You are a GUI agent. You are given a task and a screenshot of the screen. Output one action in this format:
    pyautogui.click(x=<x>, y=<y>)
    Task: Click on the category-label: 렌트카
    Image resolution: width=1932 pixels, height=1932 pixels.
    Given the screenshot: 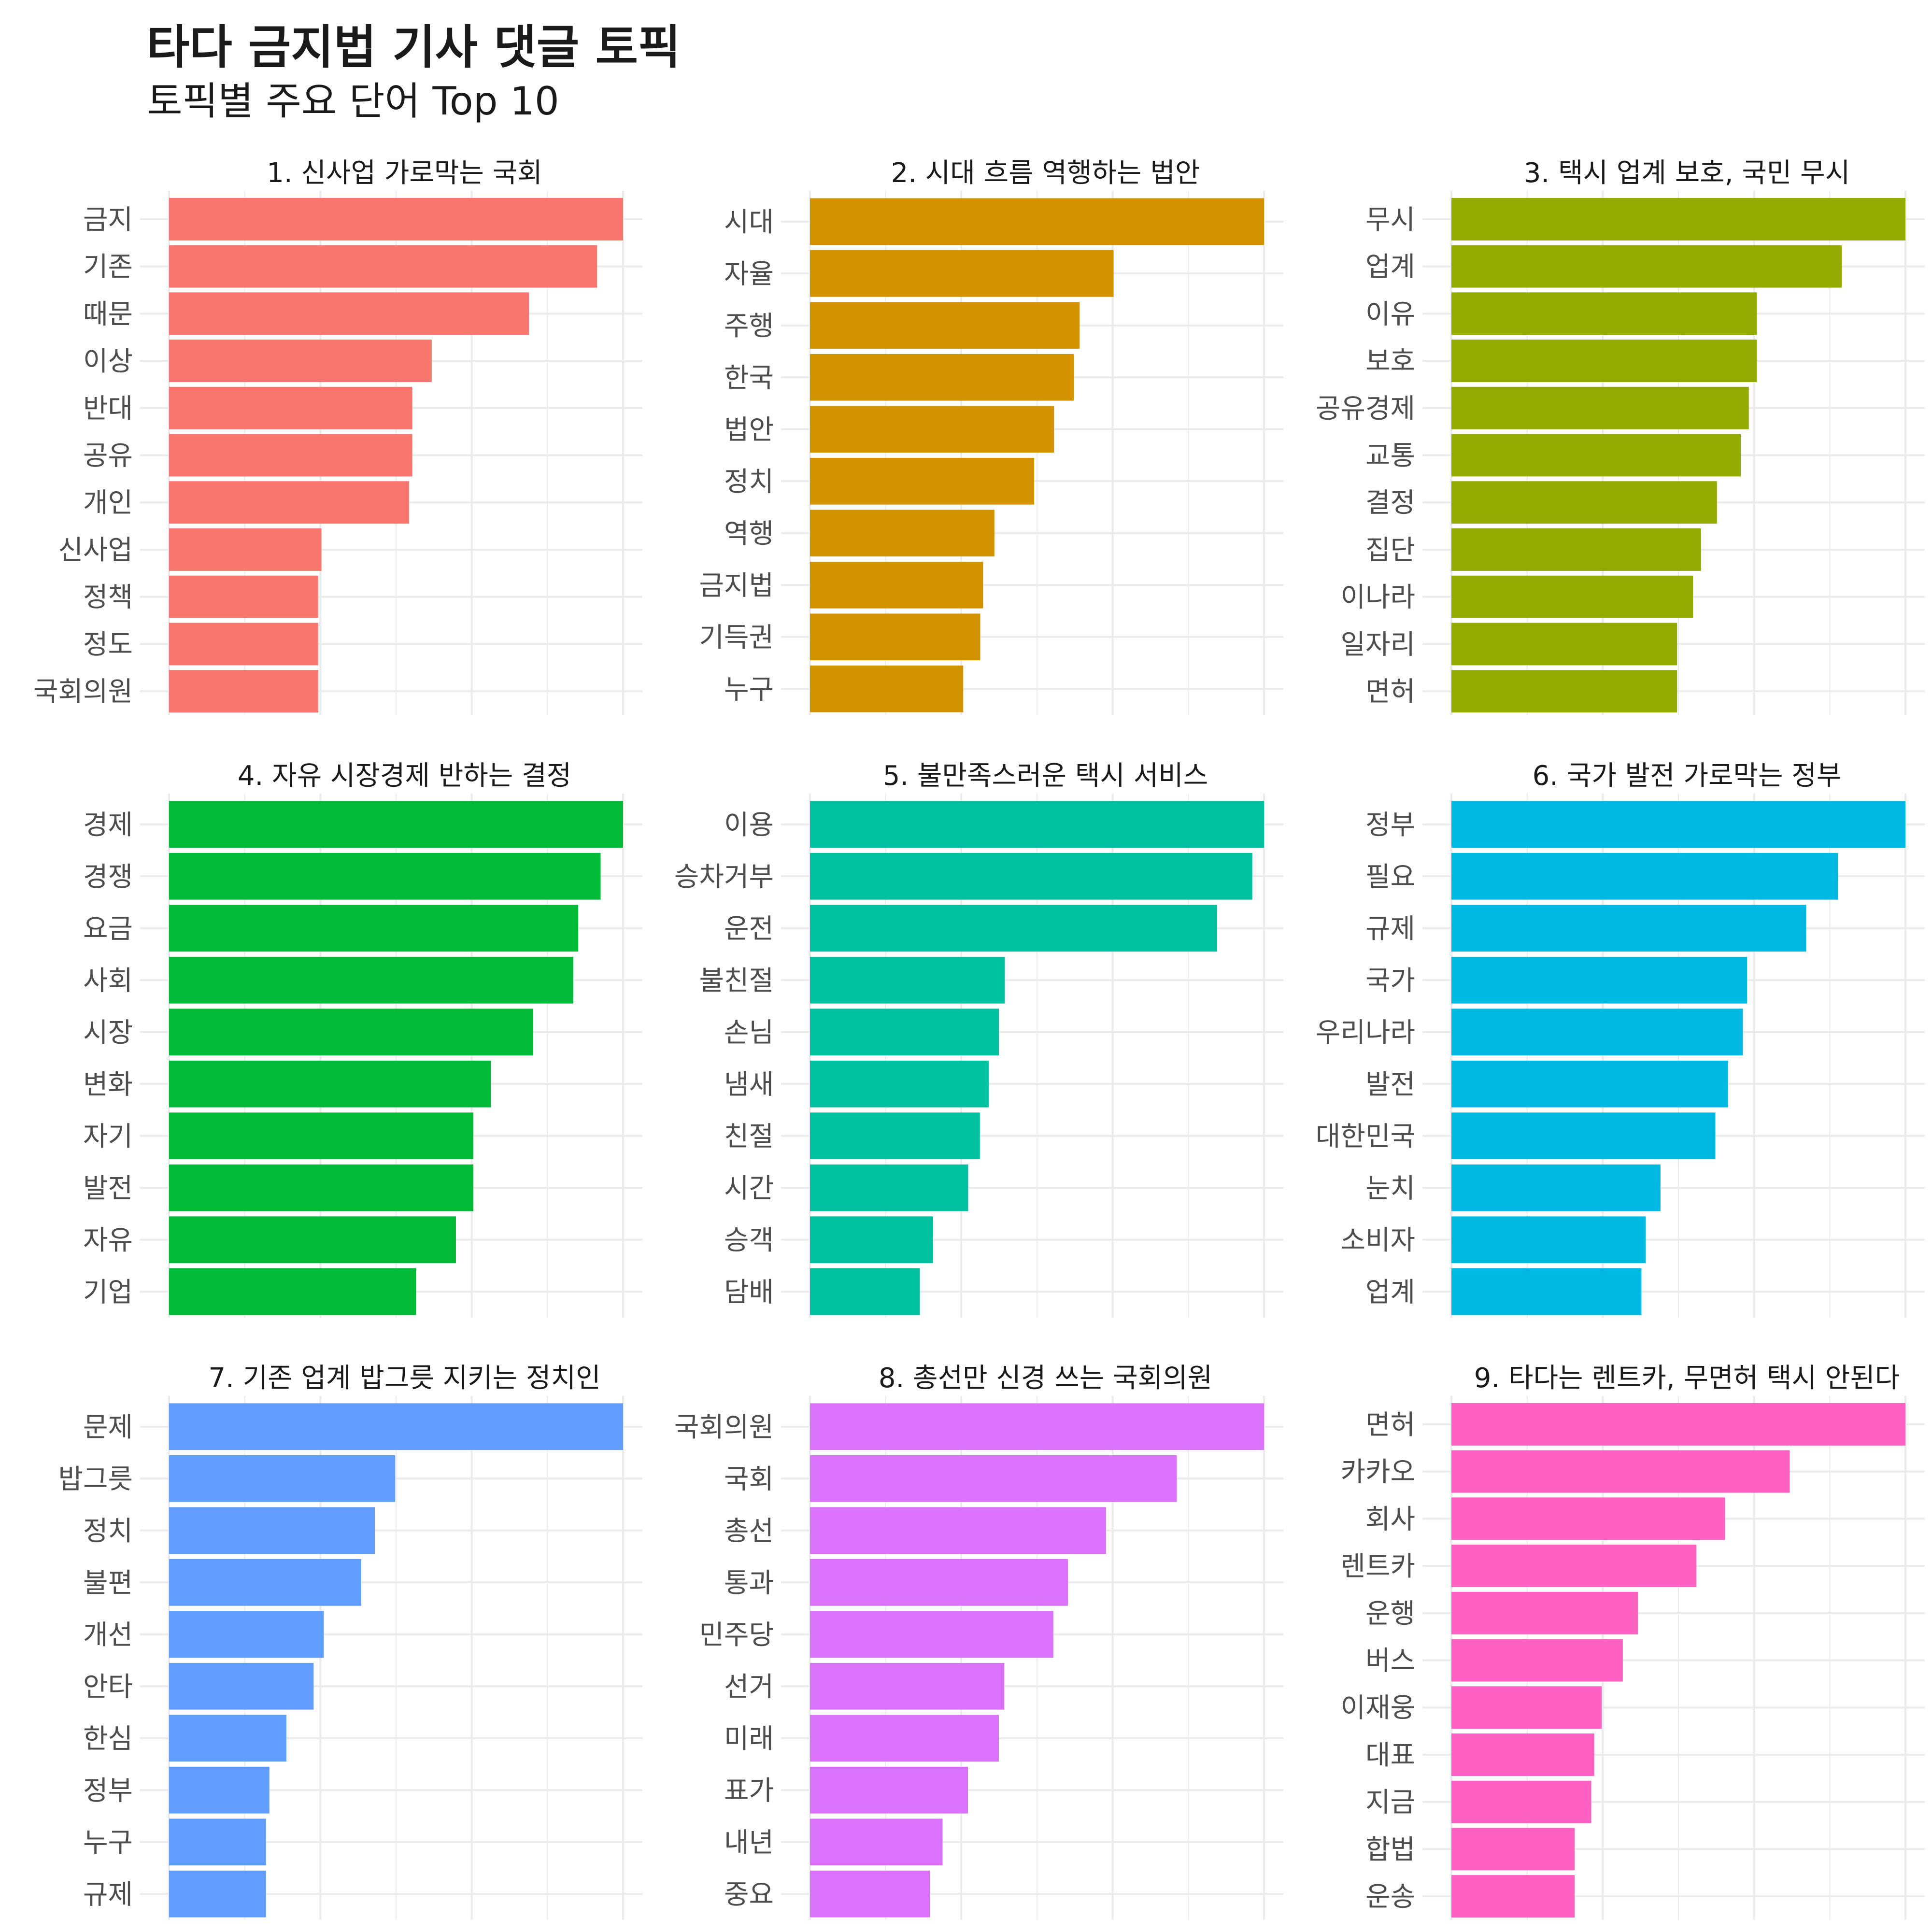 What is the action you would take?
    pyautogui.click(x=1377, y=1566)
    